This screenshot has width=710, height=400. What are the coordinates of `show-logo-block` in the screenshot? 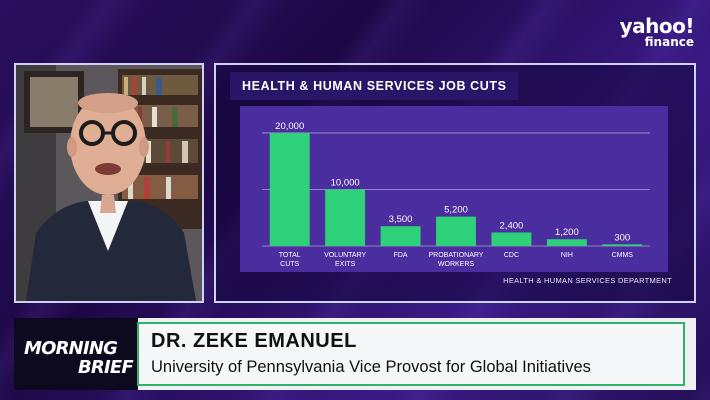 It's located at (76, 354).